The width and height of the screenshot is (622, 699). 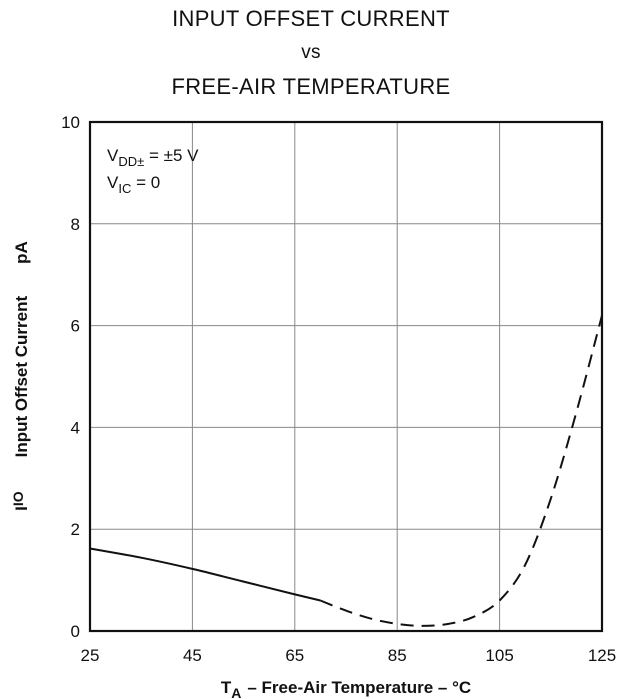 What do you see at coordinates (75, 224) in the screenshot?
I see `y-tick-label: 8` at bounding box center [75, 224].